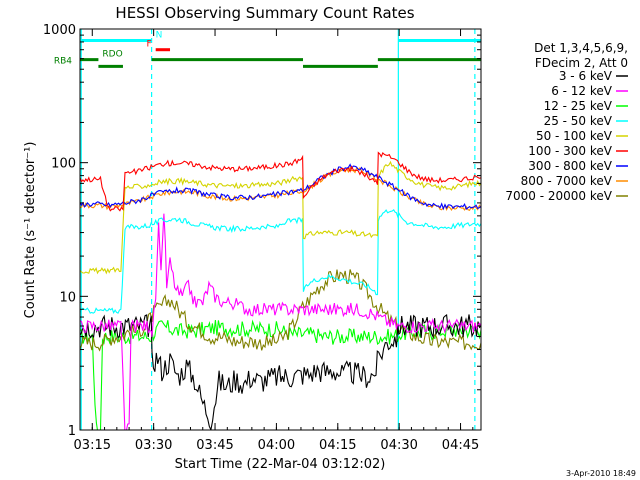 Image resolution: width=640 pixels, height=480 pixels. What do you see at coordinates (337, 445) in the screenshot?
I see `x-tick-label: 04:15` at bounding box center [337, 445].